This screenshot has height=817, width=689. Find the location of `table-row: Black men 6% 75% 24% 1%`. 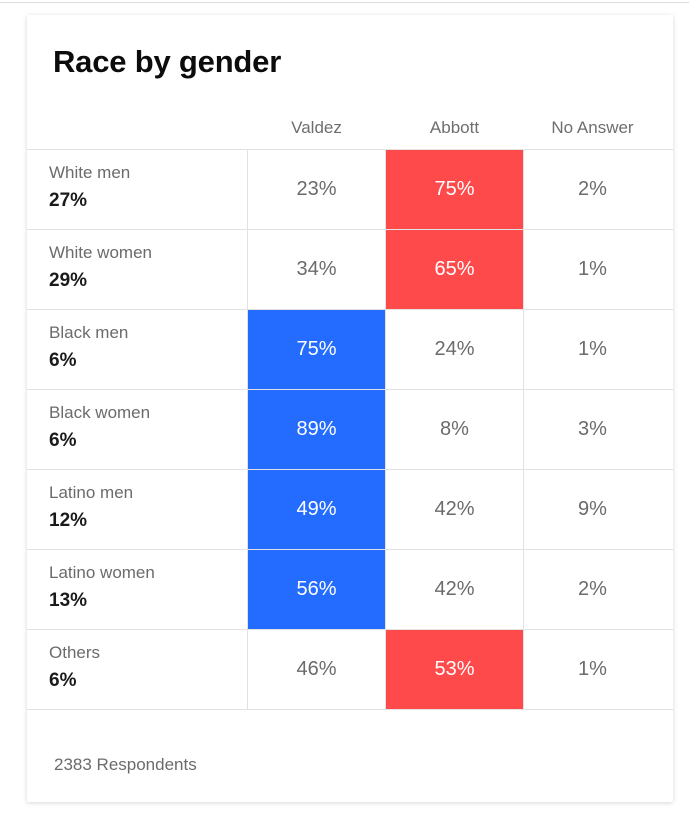

table-row: Black men 6% 75% 24% 1% is located at coordinates (350, 349).